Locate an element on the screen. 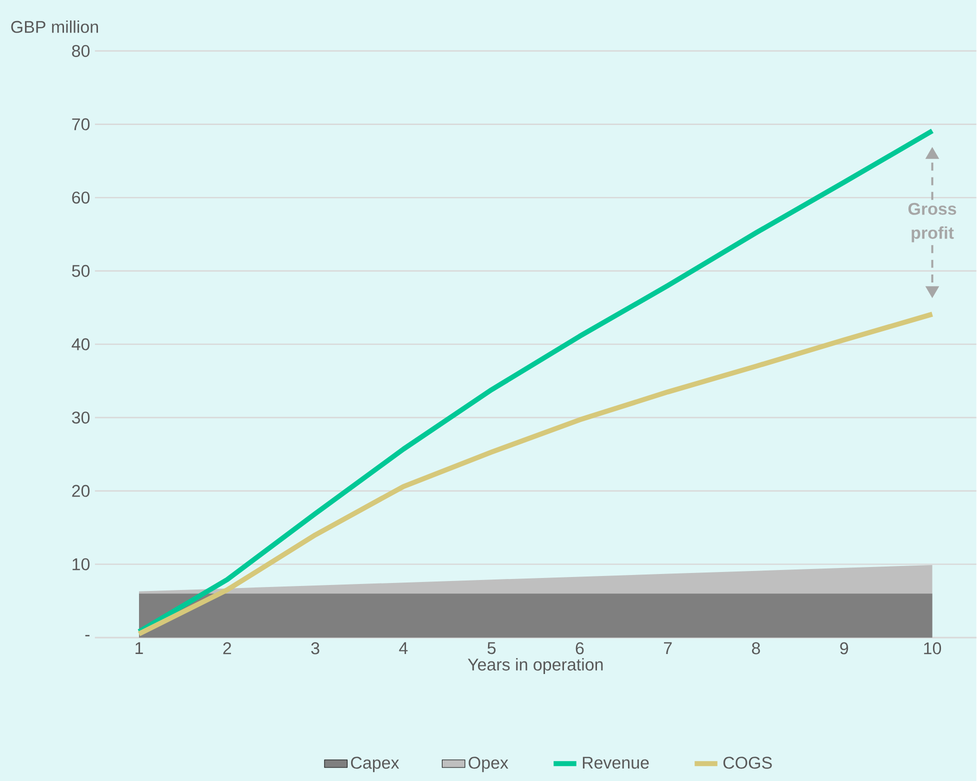 This screenshot has height=781, width=977. y-tick-label: 60 is located at coordinates (81, 197).